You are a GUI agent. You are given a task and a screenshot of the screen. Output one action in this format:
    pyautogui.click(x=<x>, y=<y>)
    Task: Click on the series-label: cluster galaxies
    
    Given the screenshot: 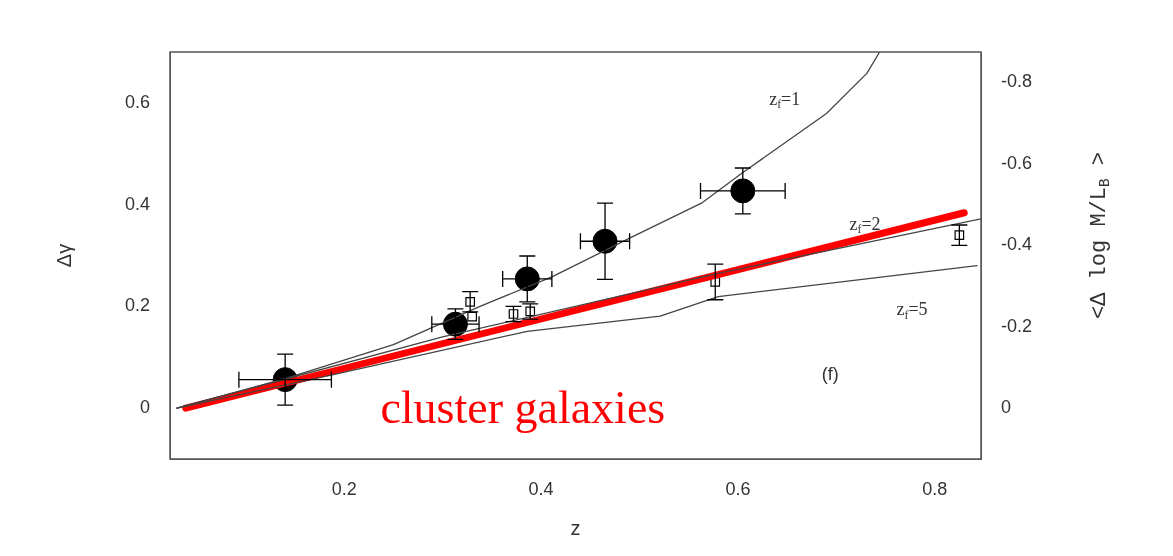 What is the action you would take?
    pyautogui.click(x=523, y=408)
    